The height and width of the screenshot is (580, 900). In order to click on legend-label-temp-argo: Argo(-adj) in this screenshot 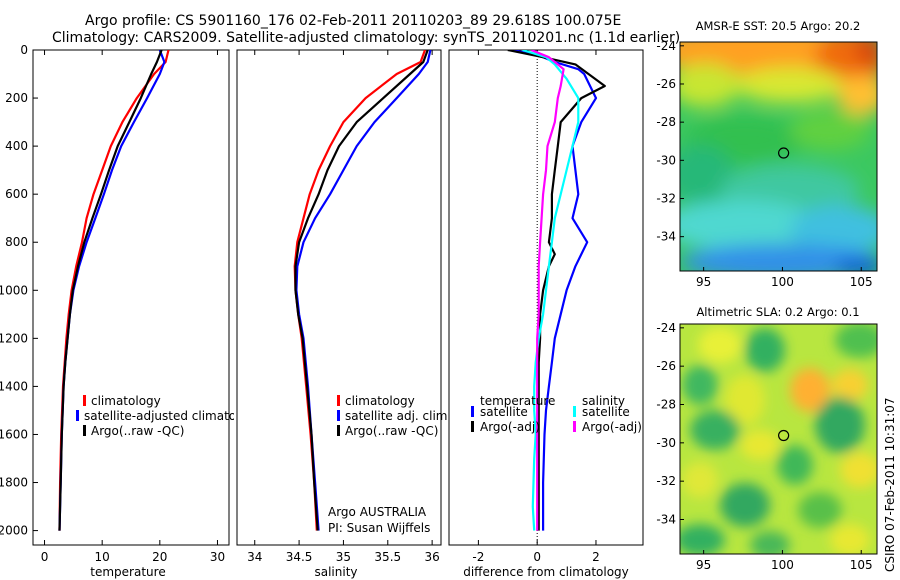, I will do `click(510, 427)`.